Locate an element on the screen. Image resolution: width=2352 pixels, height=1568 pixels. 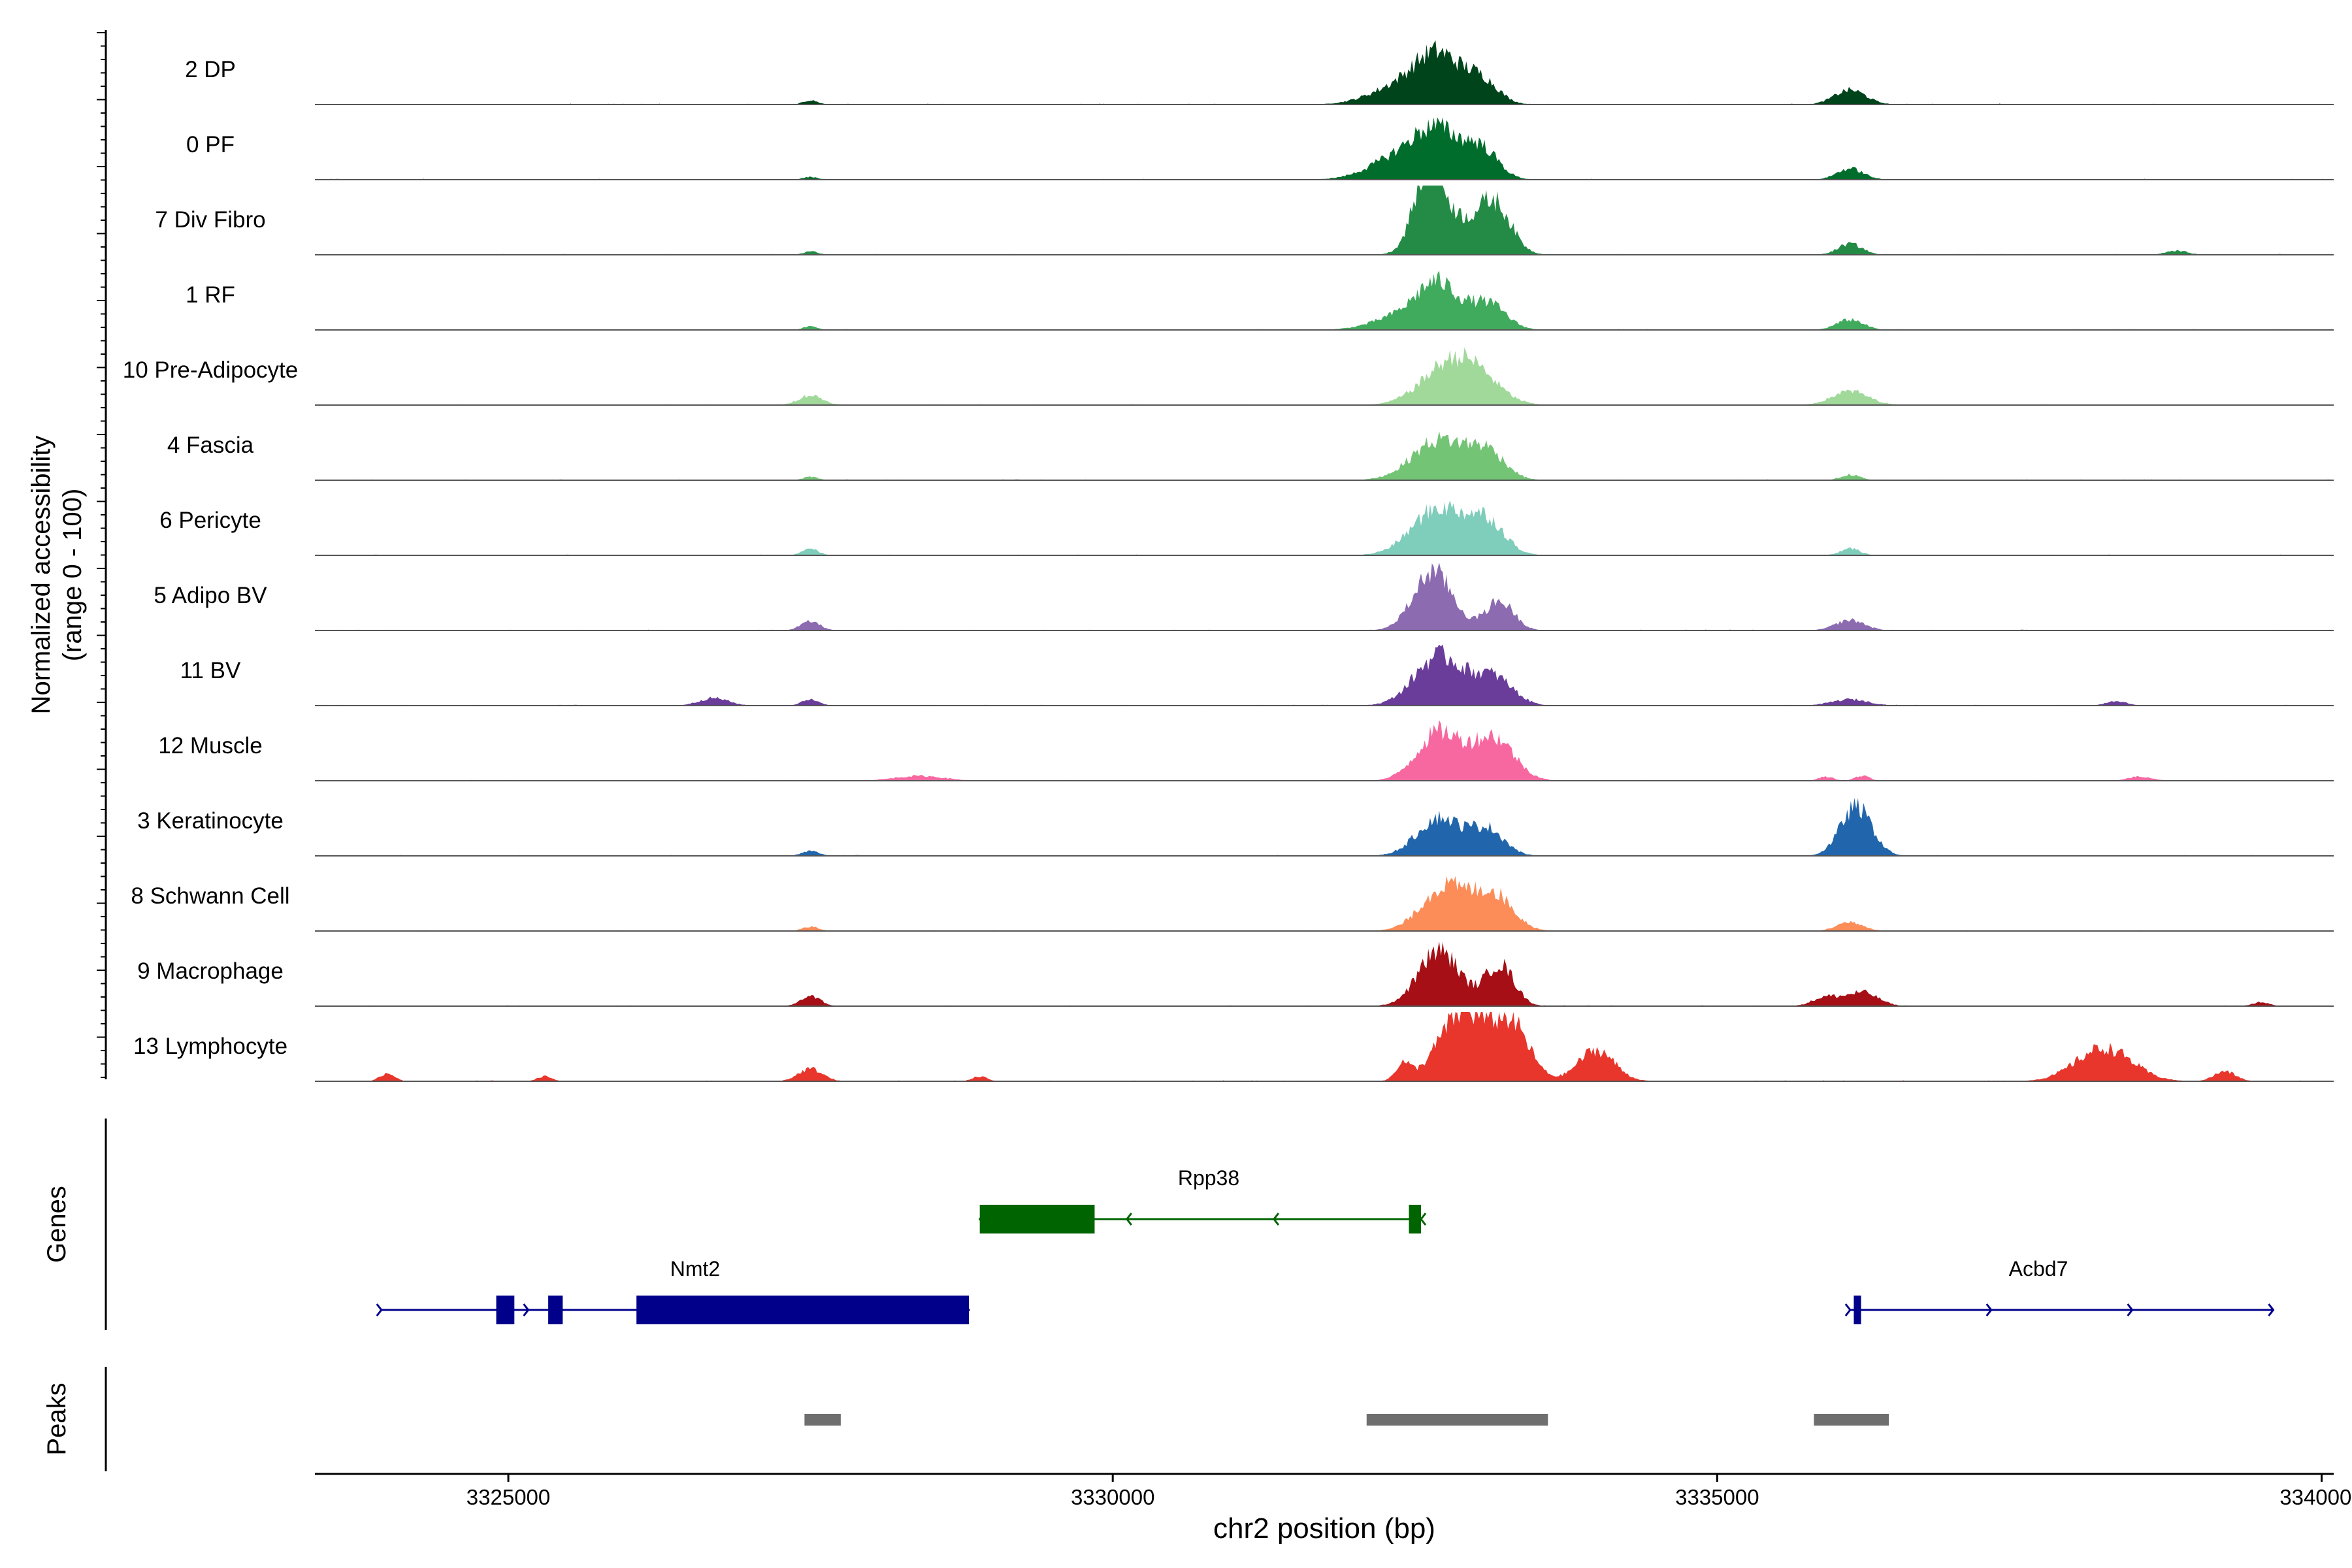
track-1-rf: 1 RF is located at coordinates (1260, 300).